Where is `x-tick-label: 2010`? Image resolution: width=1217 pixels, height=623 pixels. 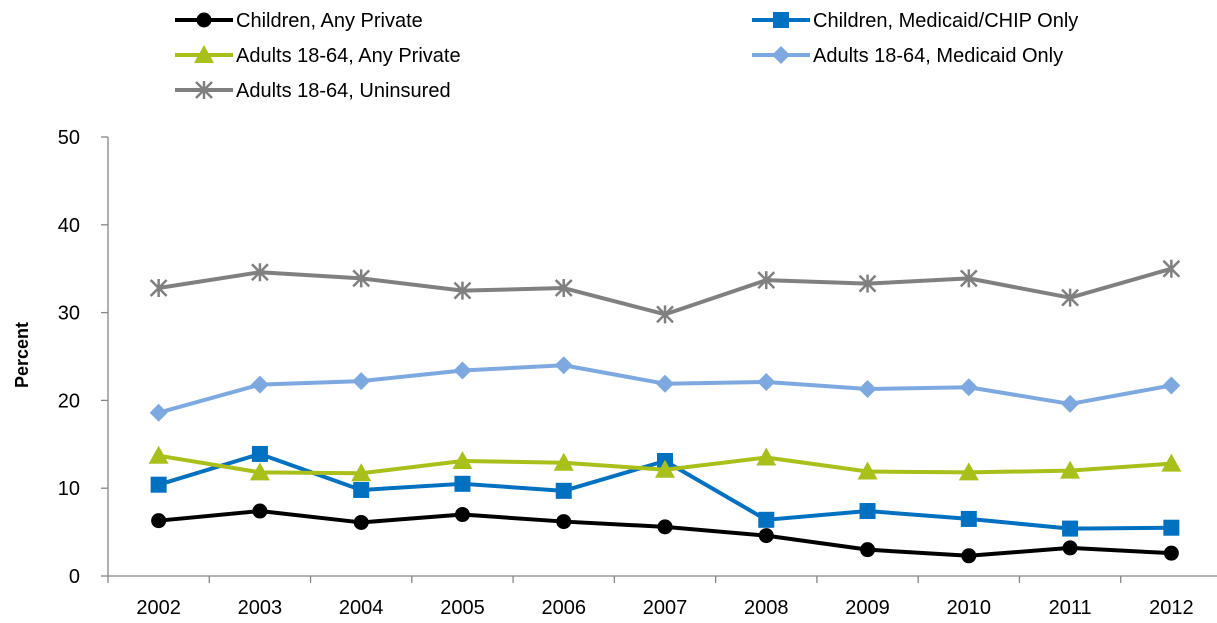 x-tick-label: 2010 is located at coordinates (969, 608).